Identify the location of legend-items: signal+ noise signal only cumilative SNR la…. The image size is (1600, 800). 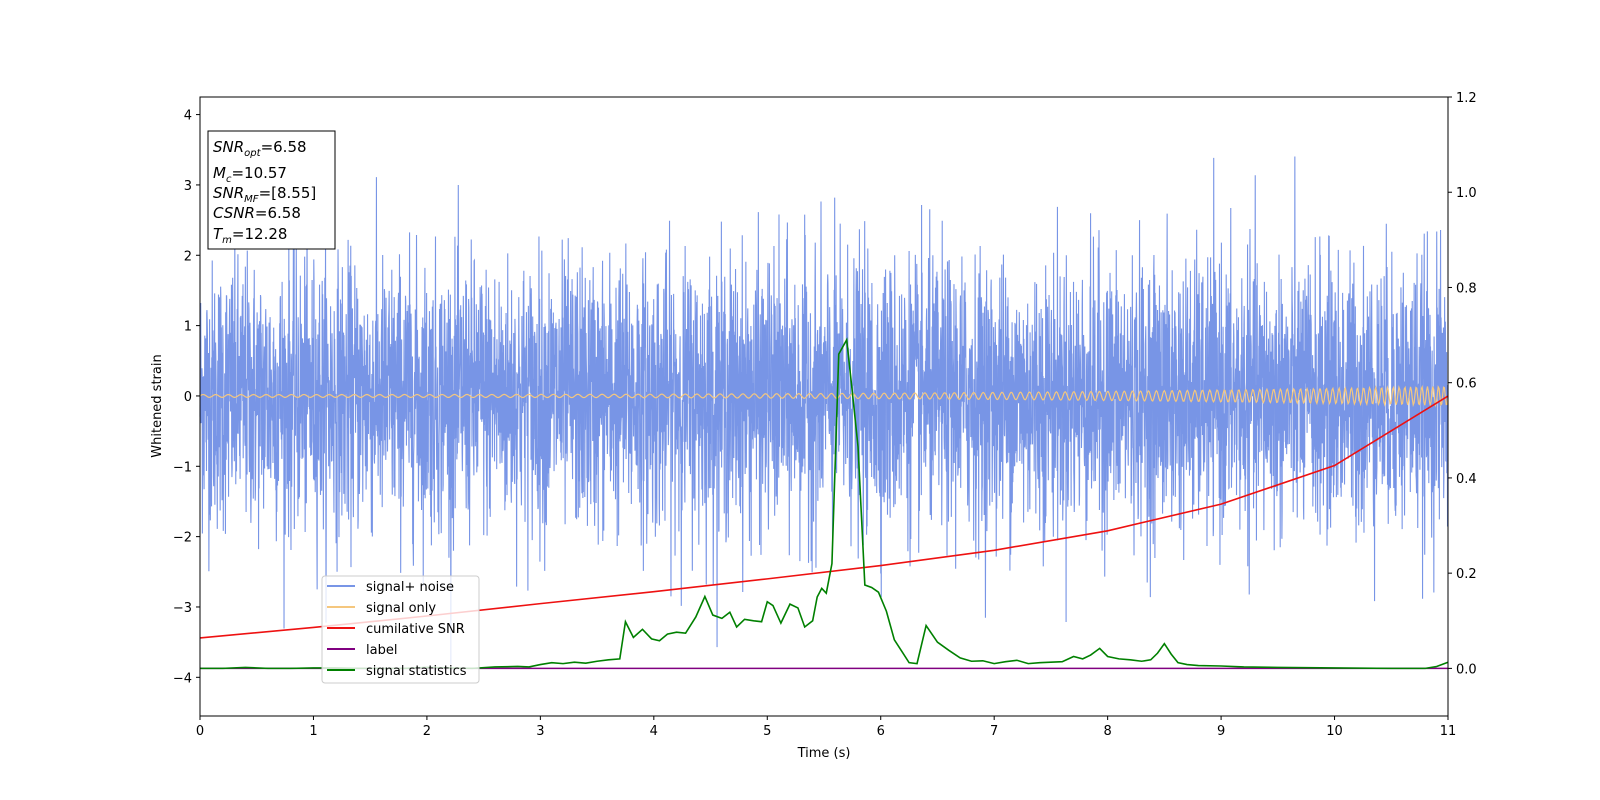
(397, 629).